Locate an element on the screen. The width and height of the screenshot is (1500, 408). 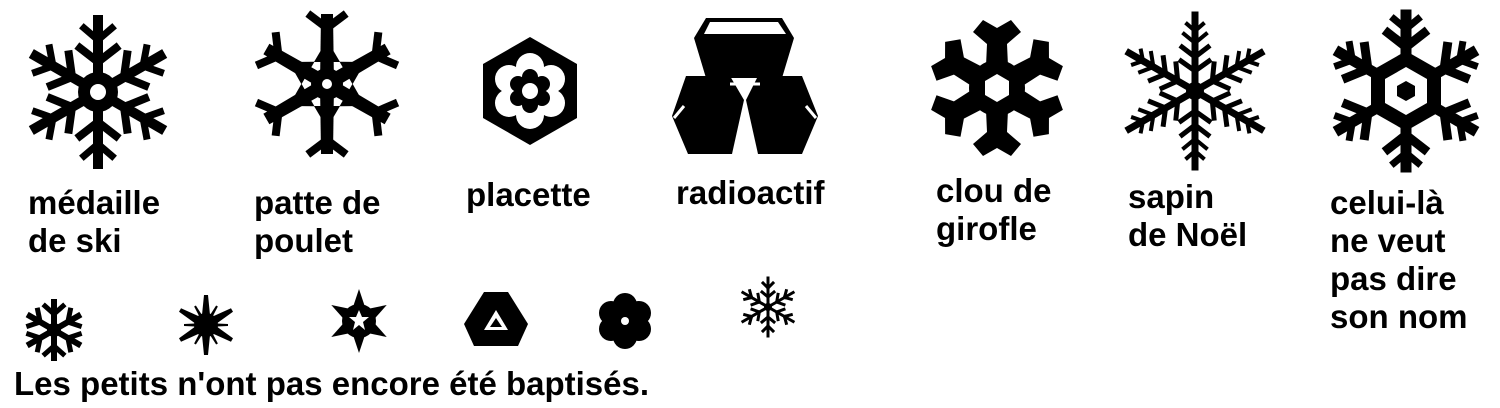
flake-label: sapin de Noël is located at coordinates (1188, 215).